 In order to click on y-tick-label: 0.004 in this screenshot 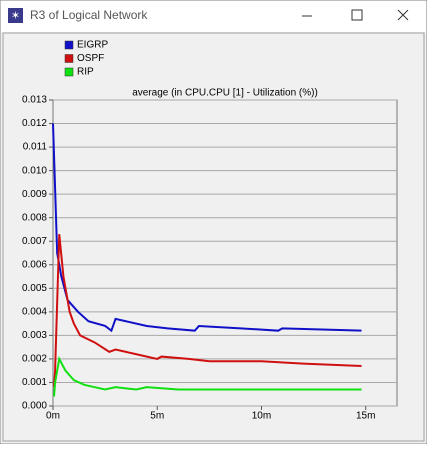, I will do `click(34, 311)`.